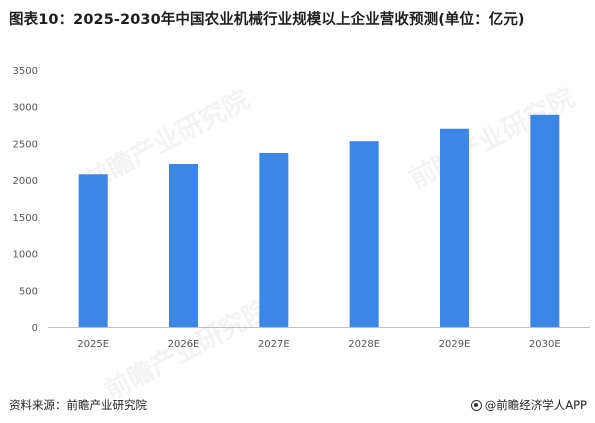  Describe the element at coordinates (545, 344) in the screenshot. I see `x-tick-label: 2030E` at that location.